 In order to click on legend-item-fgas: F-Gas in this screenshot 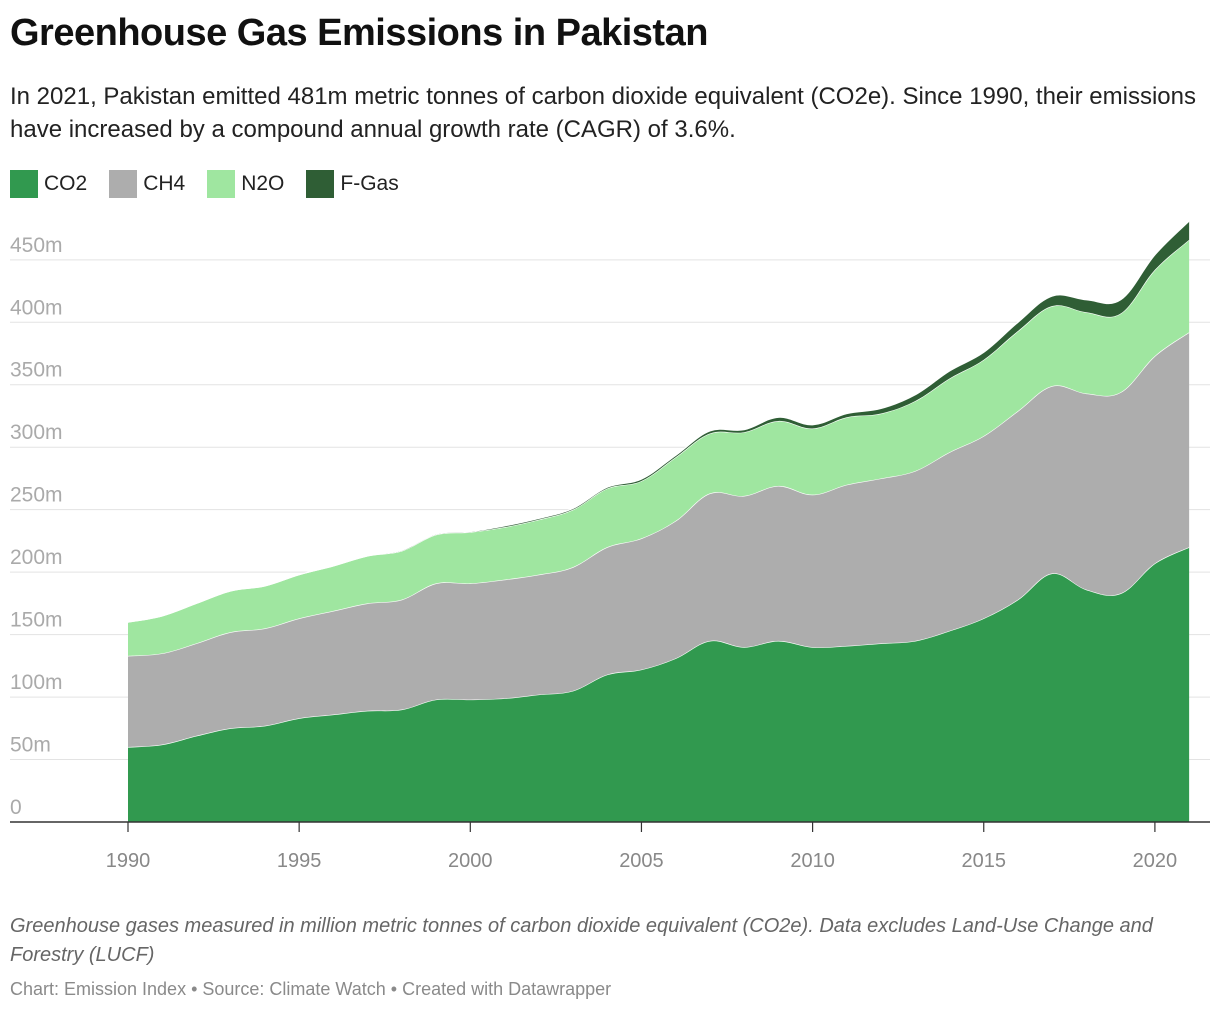, I will do `click(352, 184)`.